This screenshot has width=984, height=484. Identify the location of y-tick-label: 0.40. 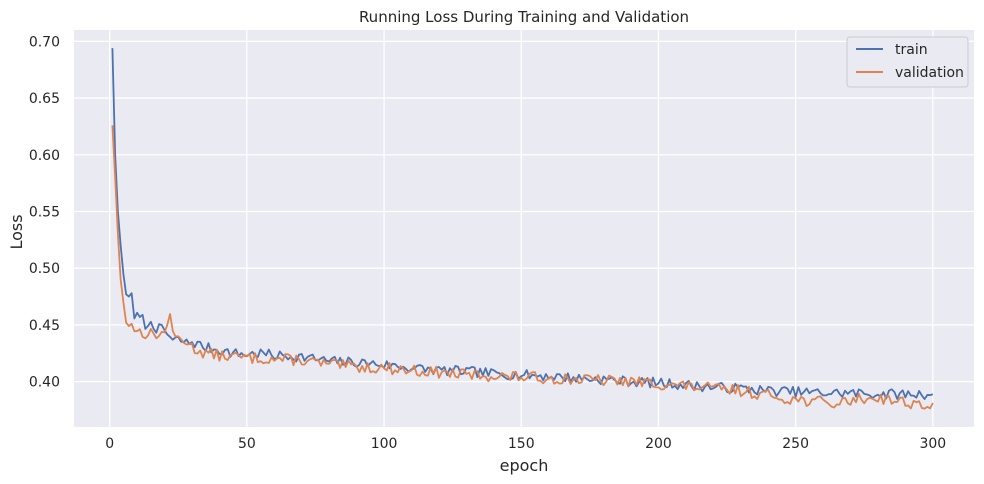
(44, 383).